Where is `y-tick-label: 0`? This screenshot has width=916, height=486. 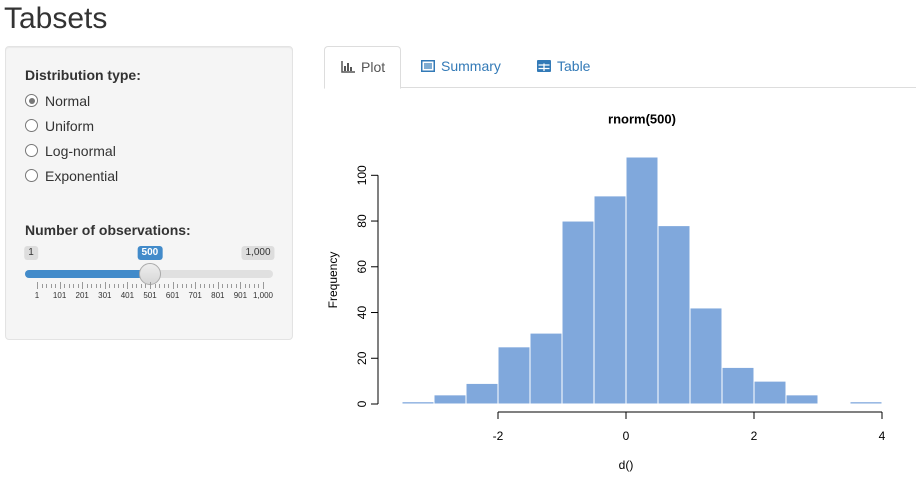 y-tick-label: 0 is located at coordinates (362, 403).